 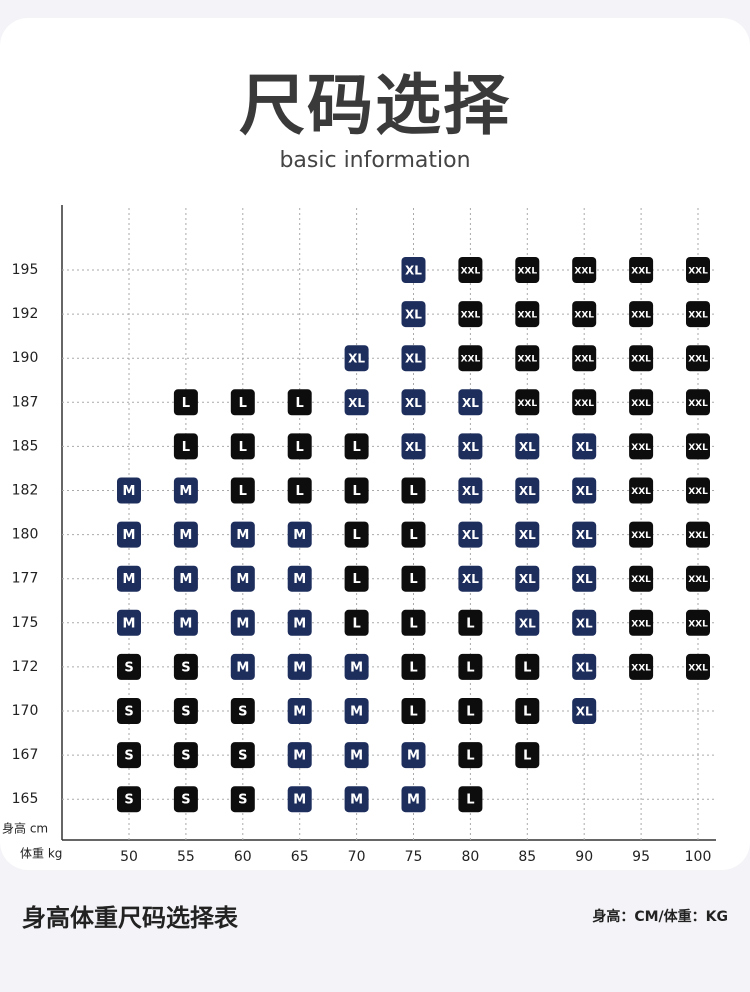 What do you see at coordinates (375, 160) in the screenshot?
I see `subtitle: basic information` at bounding box center [375, 160].